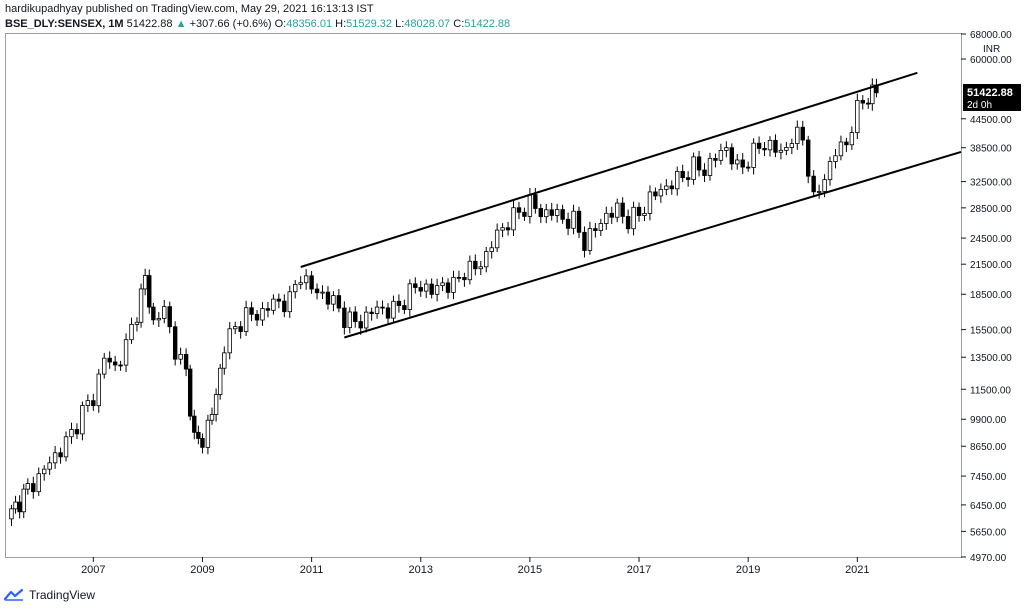 Image resolution: width=1024 pixels, height=610 pixels. What do you see at coordinates (991, 265) in the screenshot?
I see `y-tick-label: 21500.00` at bounding box center [991, 265].